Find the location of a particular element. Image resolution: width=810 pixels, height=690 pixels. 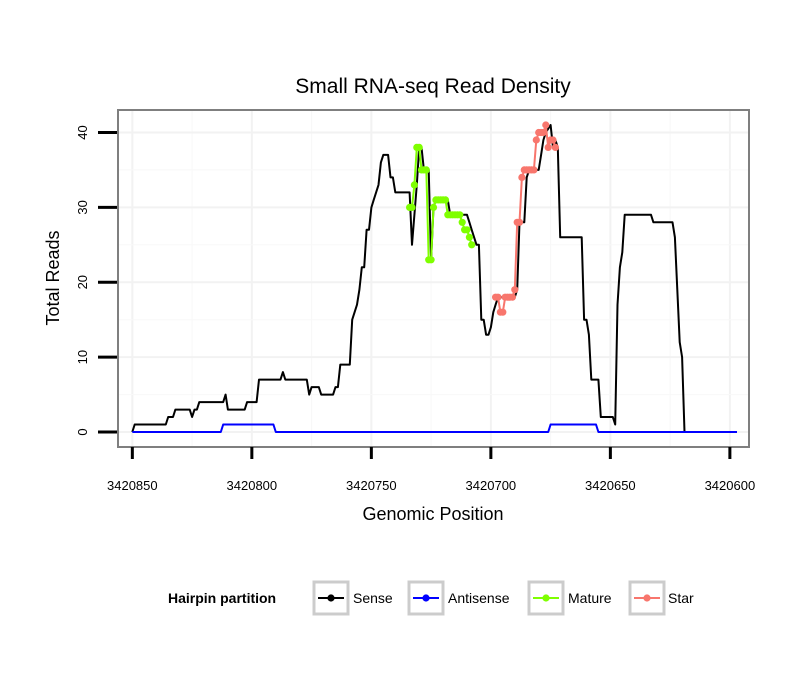

x-tick-label: 3420850 is located at coordinates (132, 485).